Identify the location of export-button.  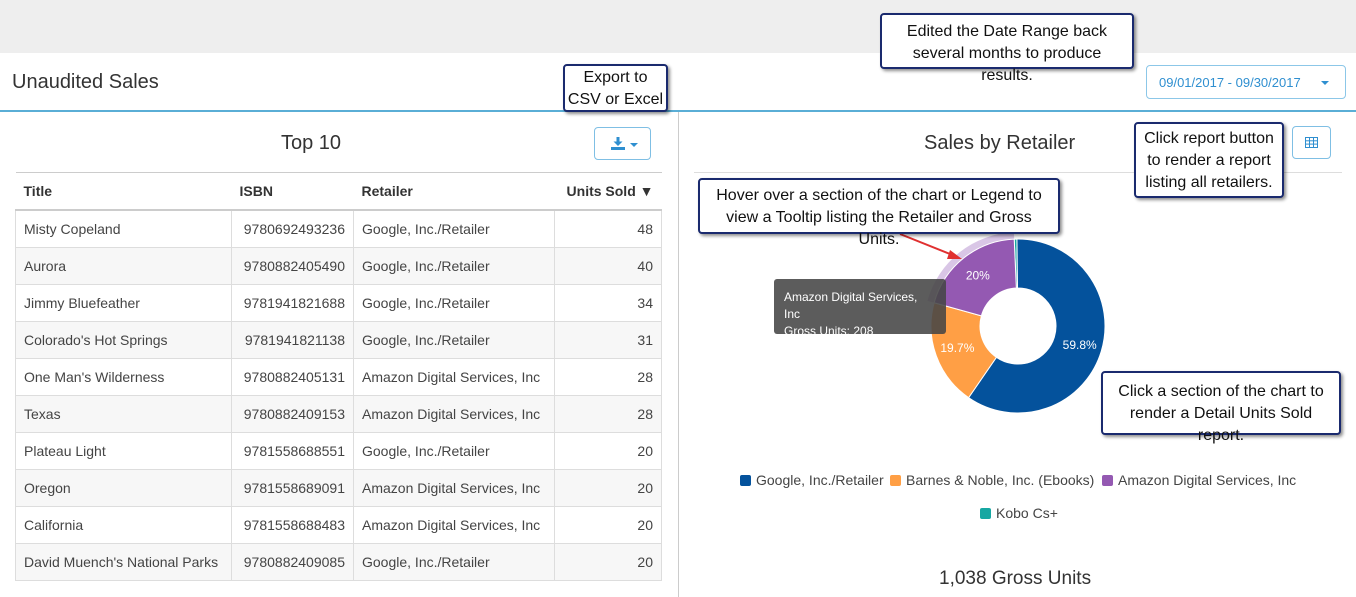
(622, 143).